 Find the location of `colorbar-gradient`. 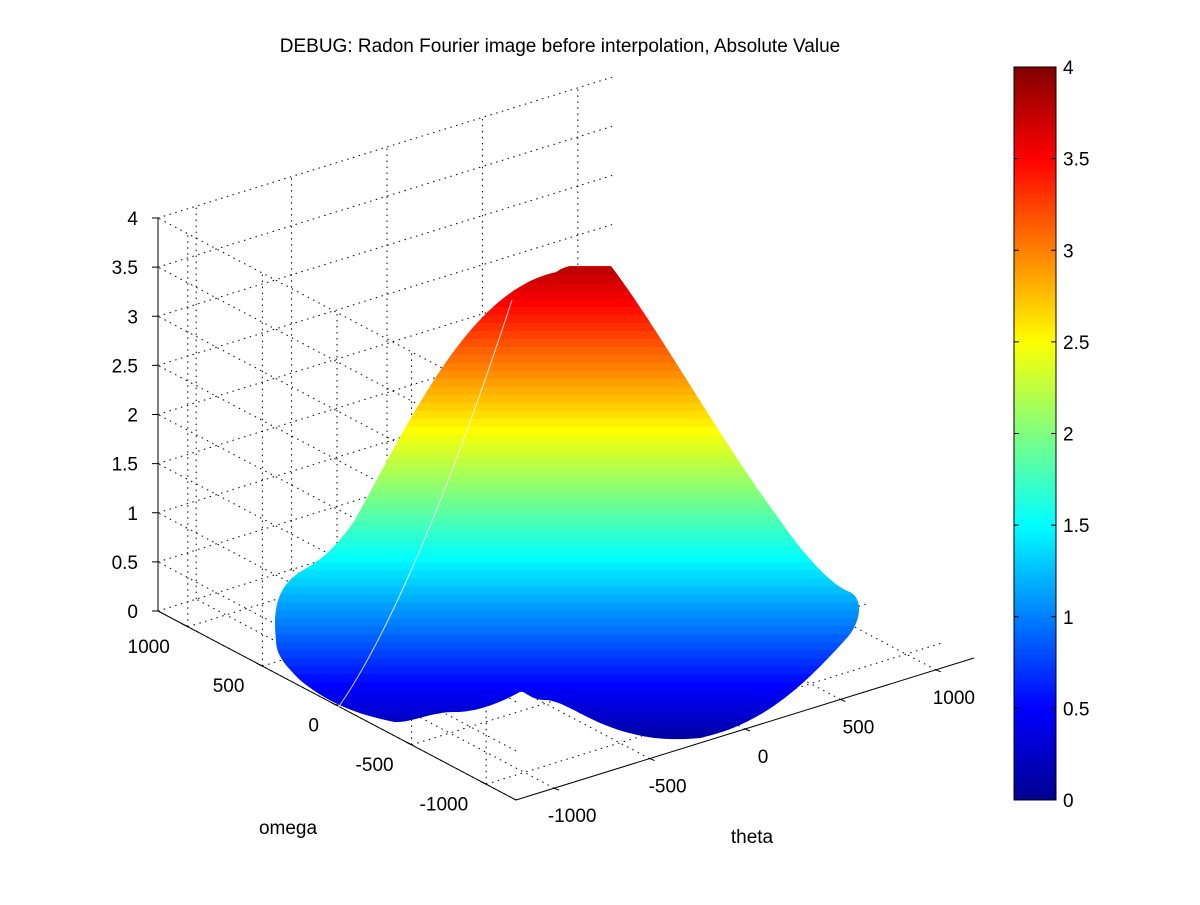

colorbar-gradient is located at coordinates (1035, 433).